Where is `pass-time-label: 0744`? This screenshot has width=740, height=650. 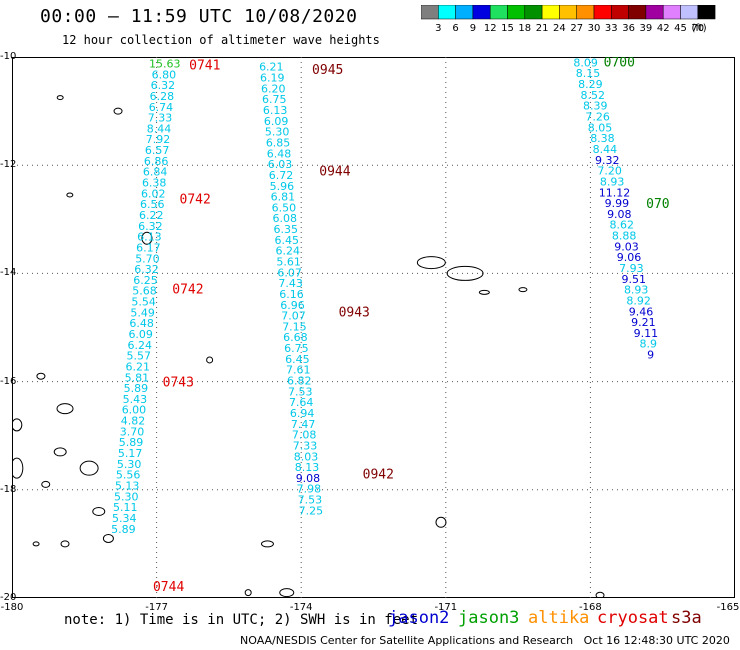 pass-time-label: 0744 is located at coordinates (168, 587).